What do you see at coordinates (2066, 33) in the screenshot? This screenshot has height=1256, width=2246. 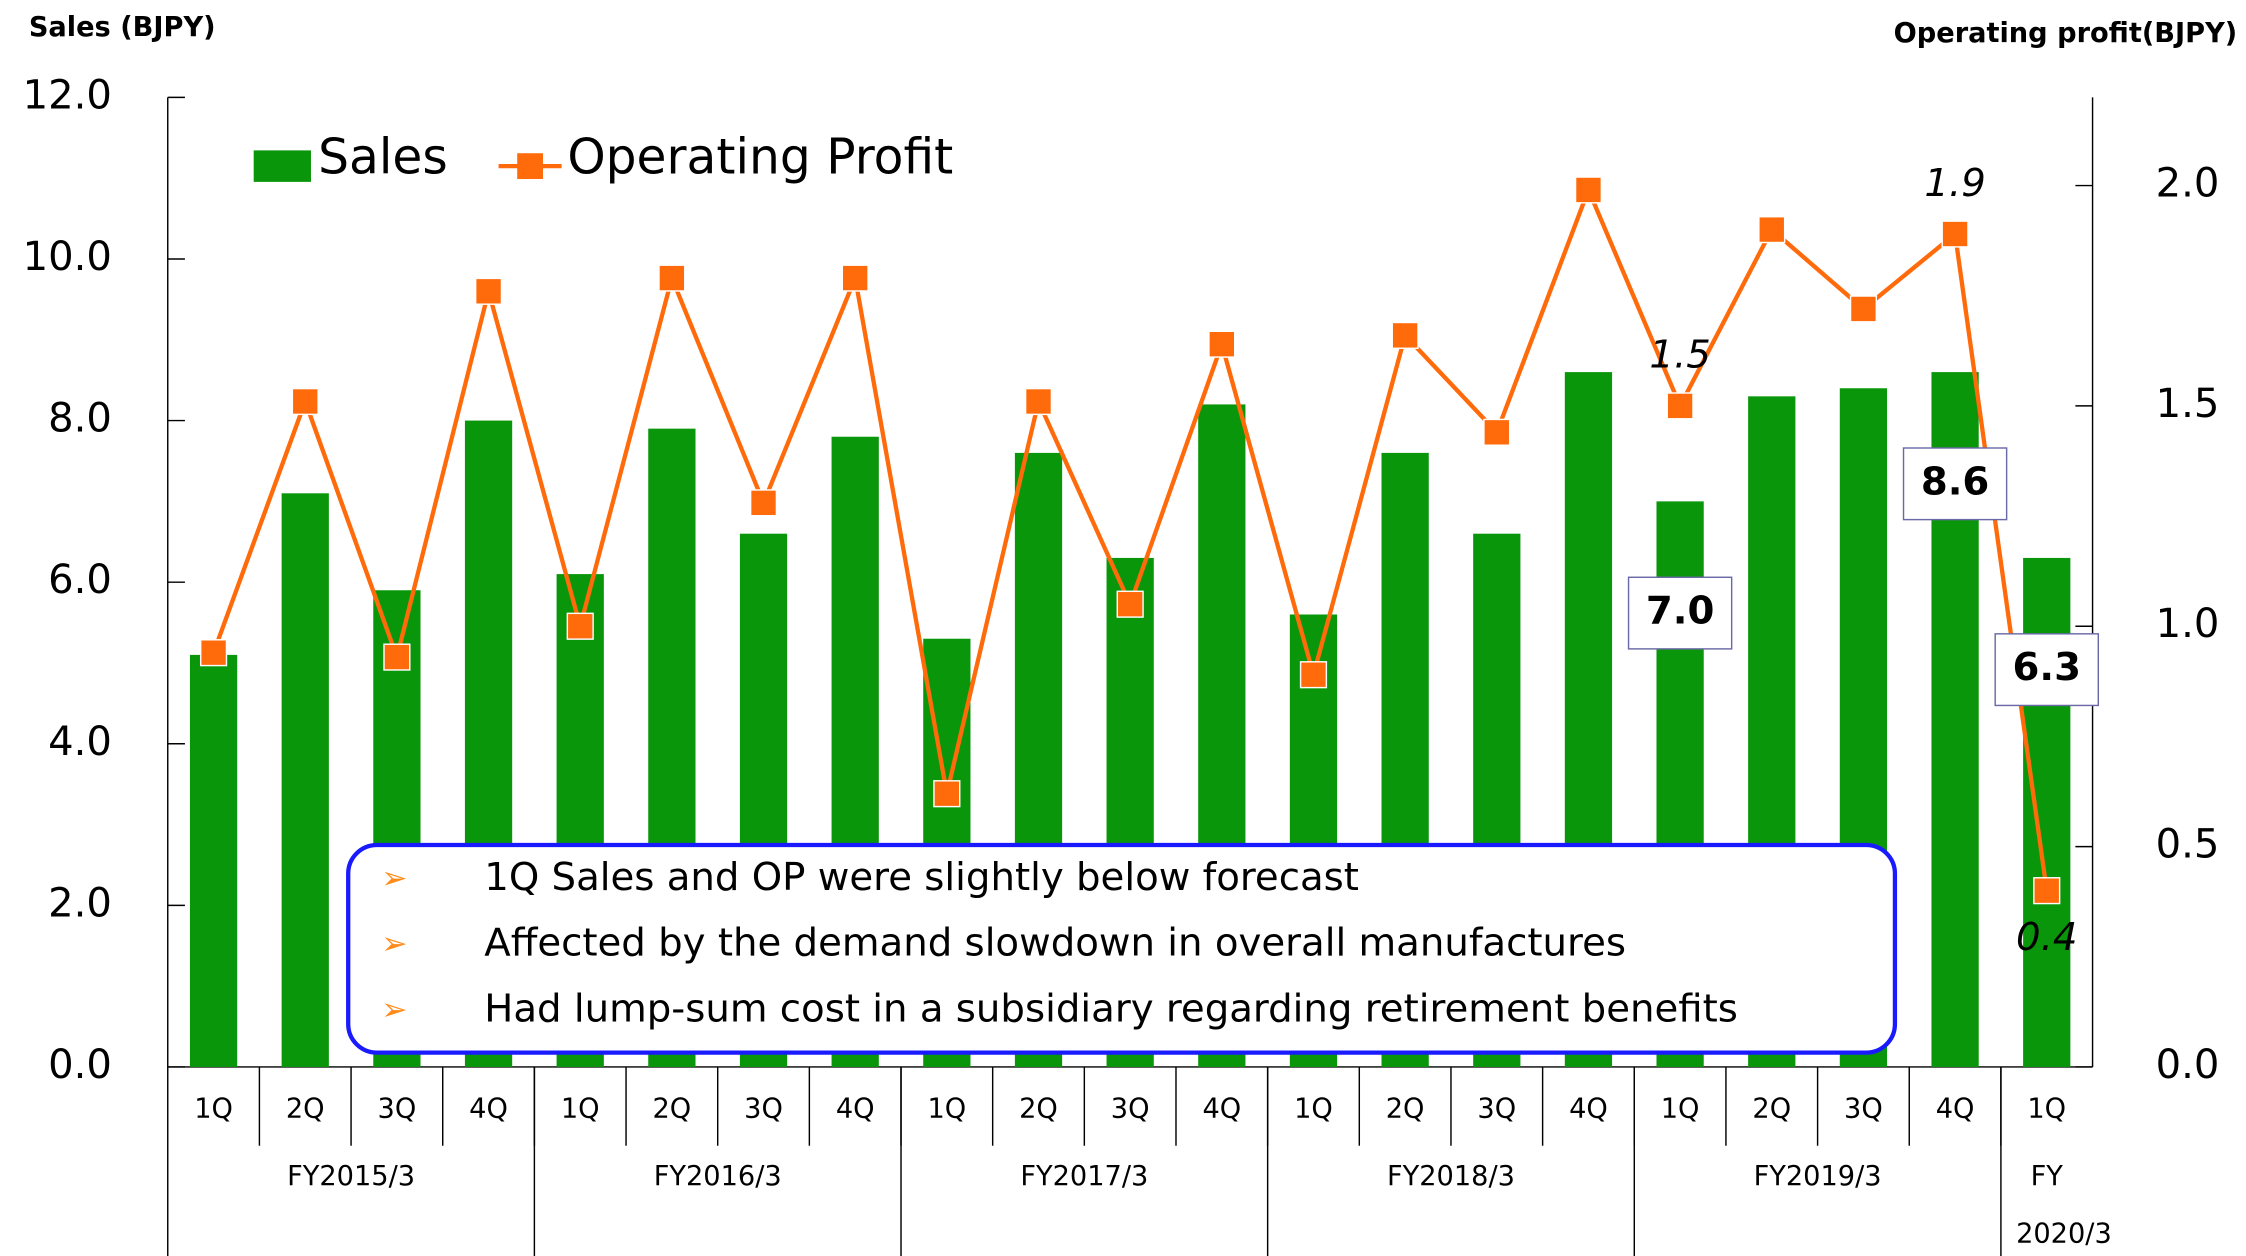 I see `y2-axis-label: Operating profit(BJPY)` at bounding box center [2066, 33].